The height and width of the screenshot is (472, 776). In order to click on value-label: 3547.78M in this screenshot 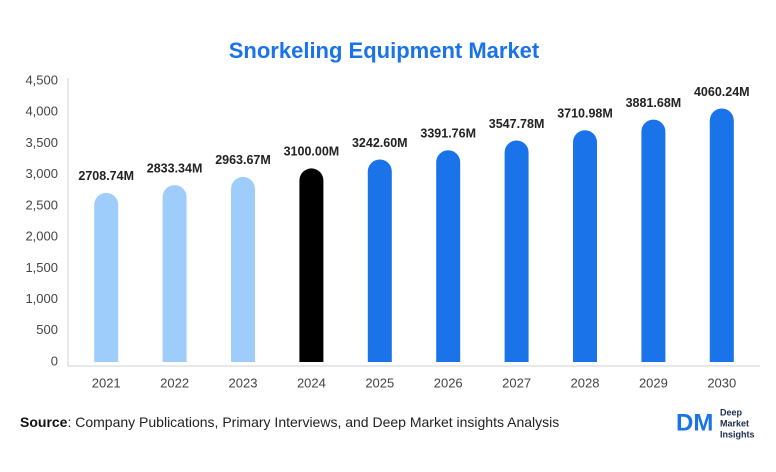, I will do `click(517, 124)`.